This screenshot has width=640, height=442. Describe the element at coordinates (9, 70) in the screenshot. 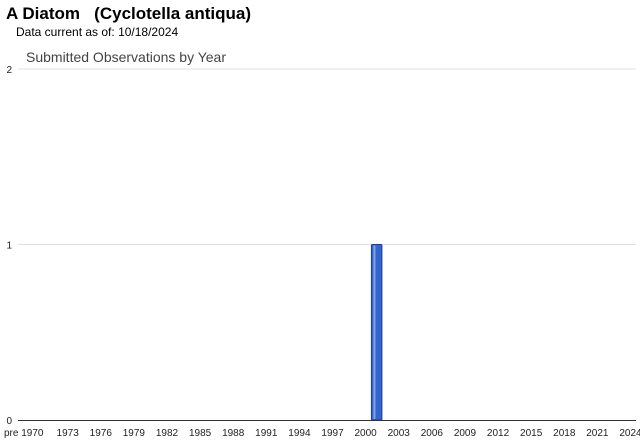

I see `y-tick-label: 2` at that location.